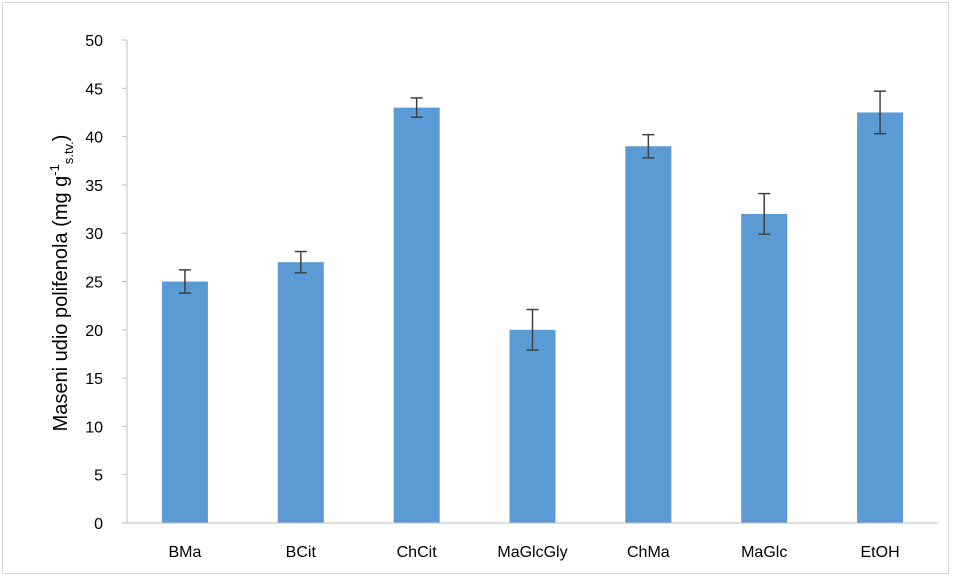 The image size is (953, 578). What do you see at coordinates (184, 281) in the screenshot?
I see `error-bar-bma` at bounding box center [184, 281].